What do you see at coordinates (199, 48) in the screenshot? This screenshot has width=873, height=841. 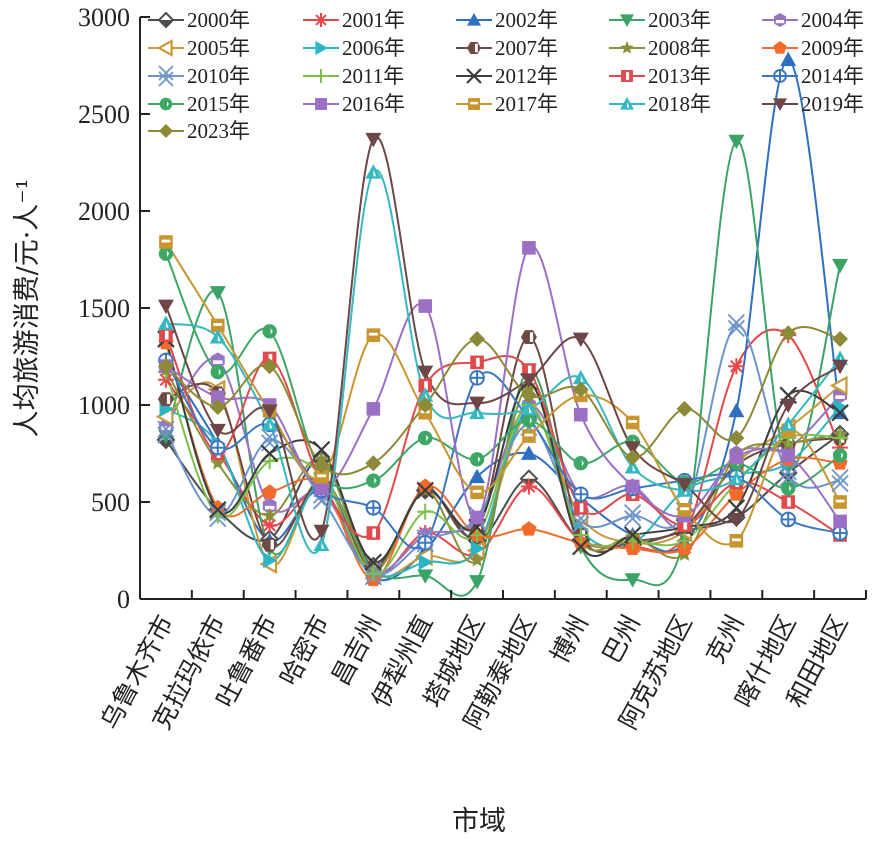 I see `legend-item: 2005年` at bounding box center [199, 48].